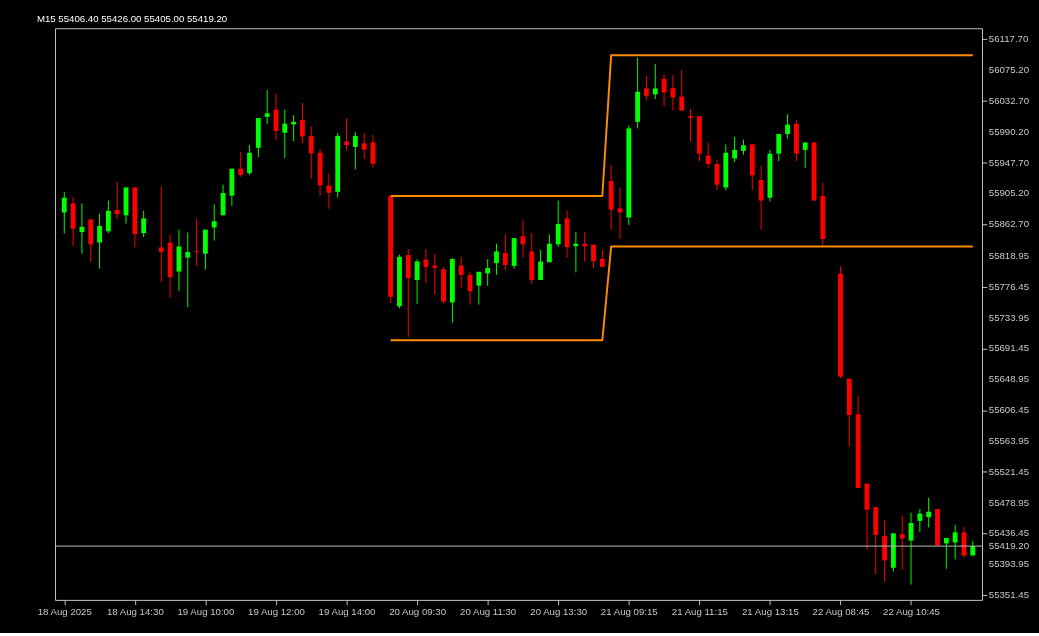 The image size is (1039, 636). What do you see at coordinates (1009, 348) in the screenshot?
I see `y-tick-label: 55691.45` at bounding box center [1009, 348].